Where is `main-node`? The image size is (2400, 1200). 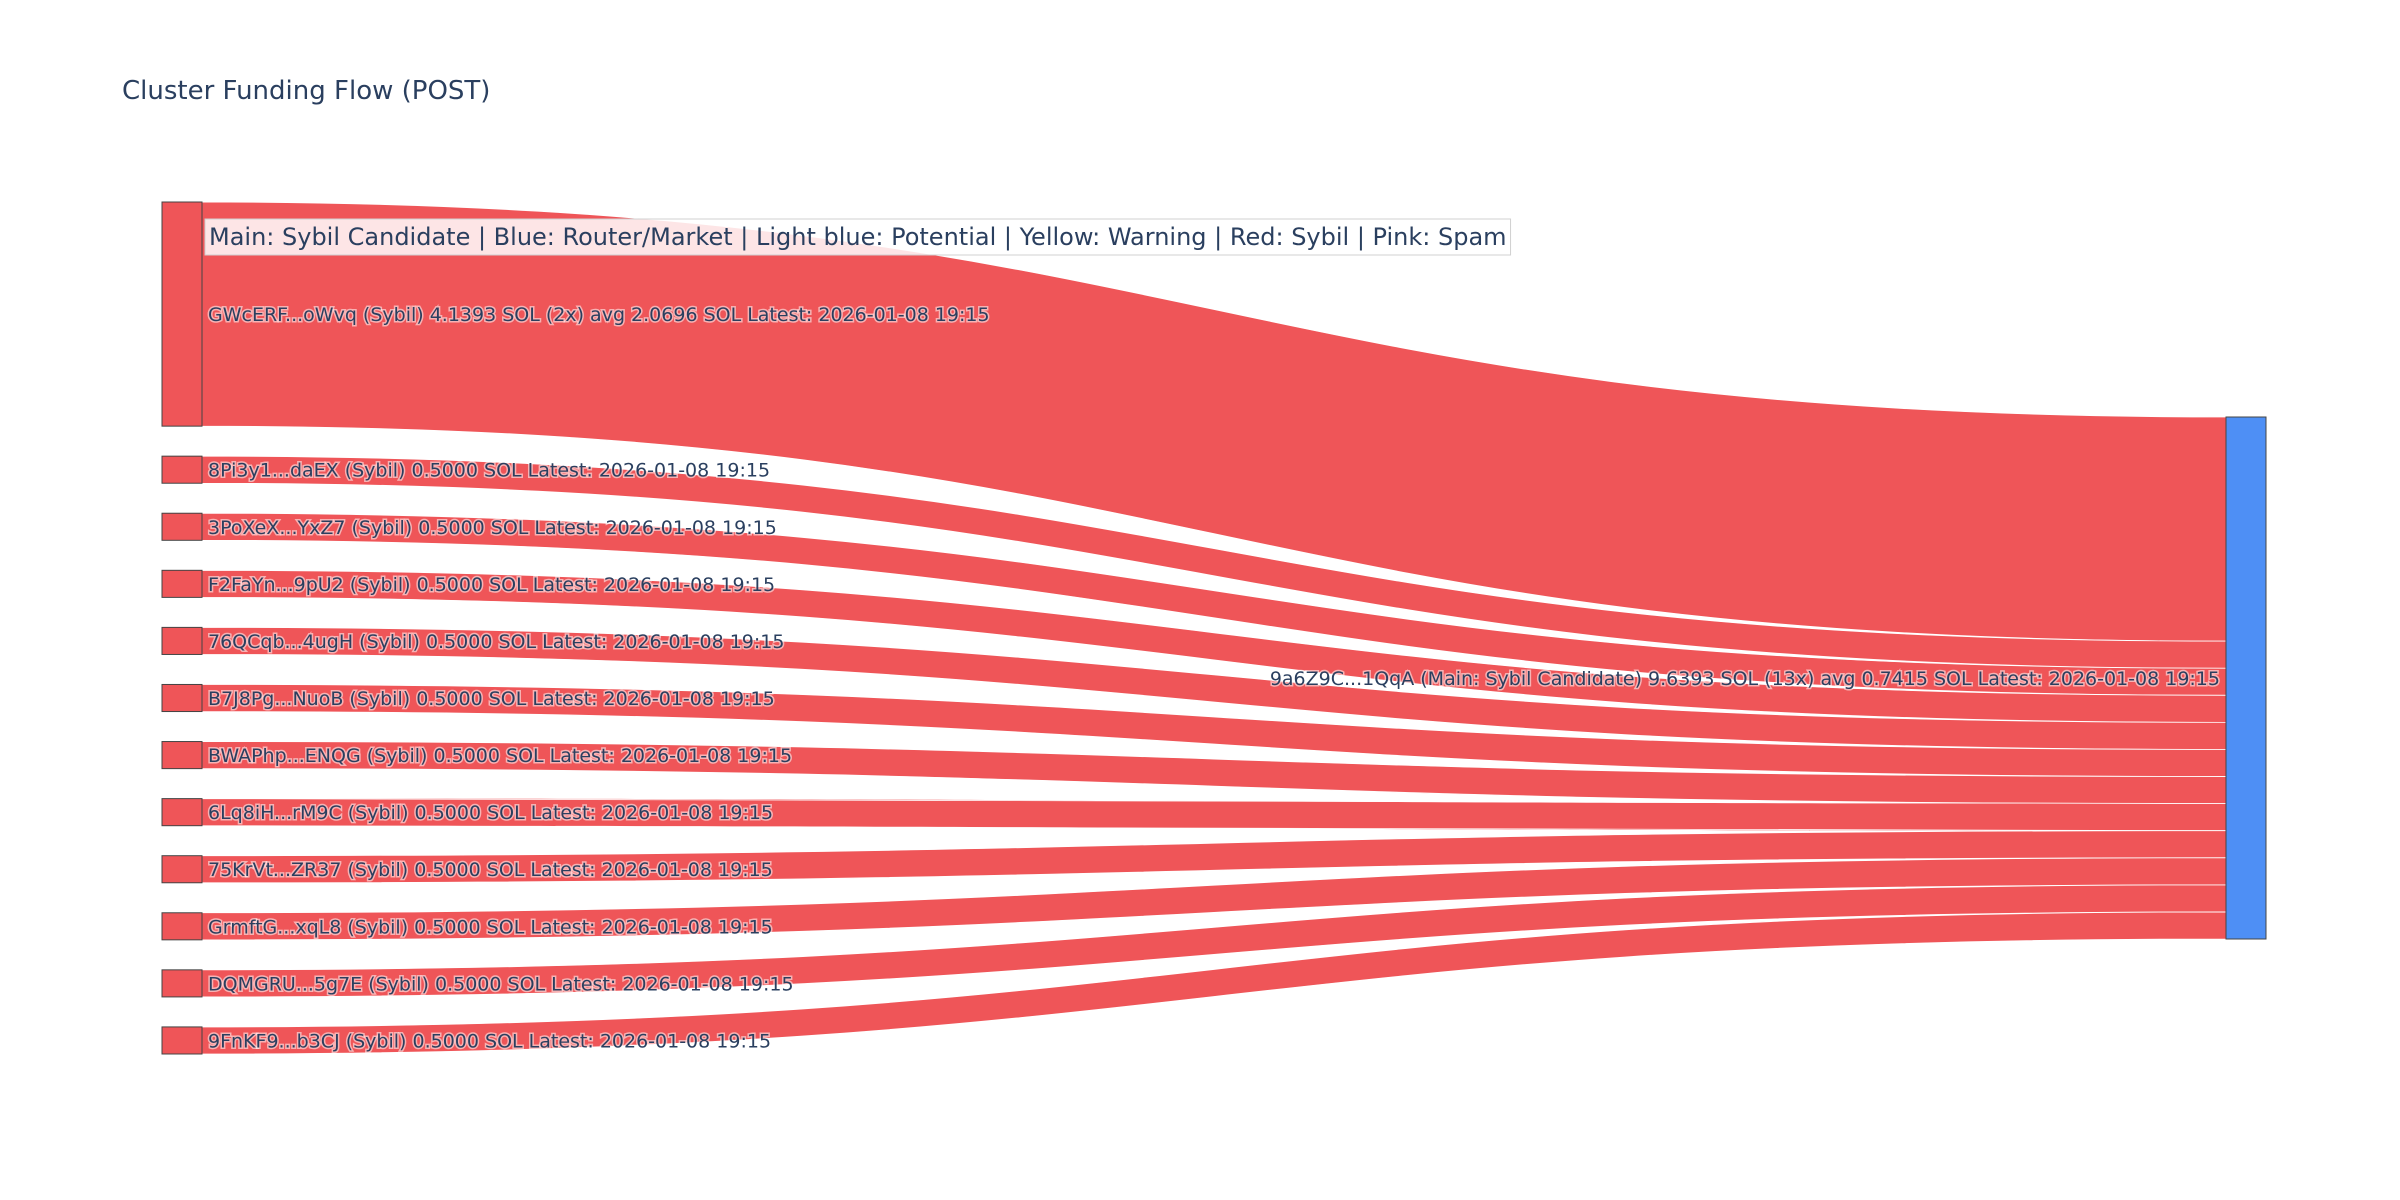 main-node is located at coordinates (2246, 678).